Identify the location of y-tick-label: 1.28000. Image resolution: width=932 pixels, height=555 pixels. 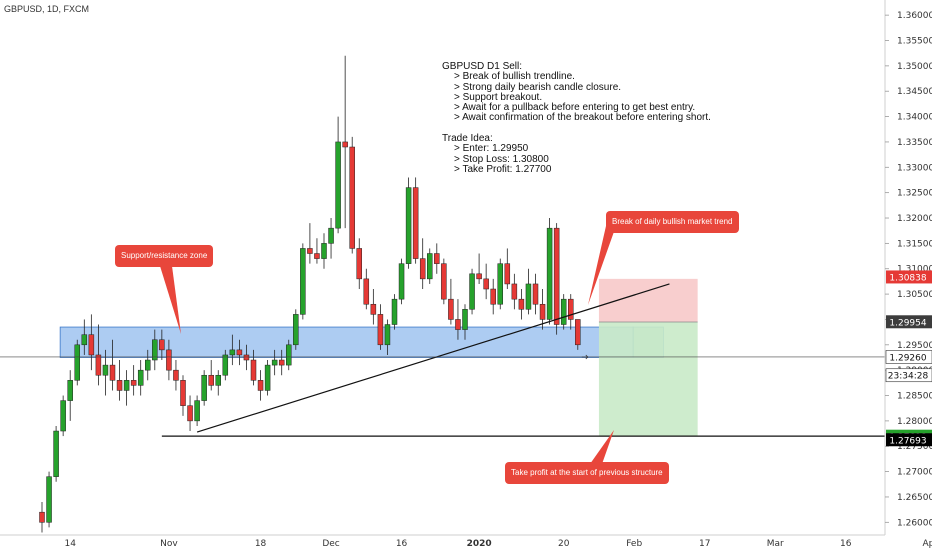
(914, 422).